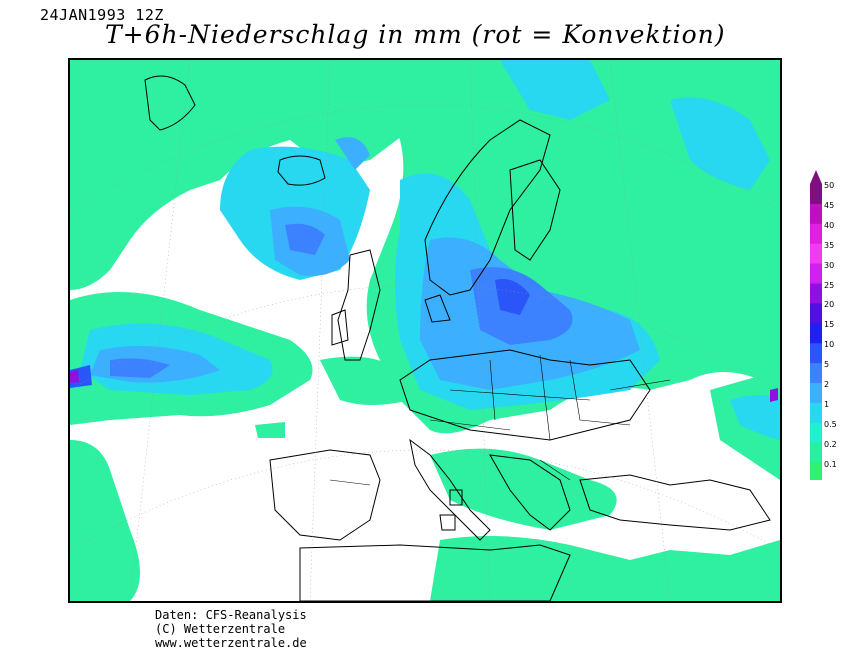  Describe the element at coordinates (231, 615) in the screenshot. I see `data-source: Daten: CFS-Reanalysis` at that location.